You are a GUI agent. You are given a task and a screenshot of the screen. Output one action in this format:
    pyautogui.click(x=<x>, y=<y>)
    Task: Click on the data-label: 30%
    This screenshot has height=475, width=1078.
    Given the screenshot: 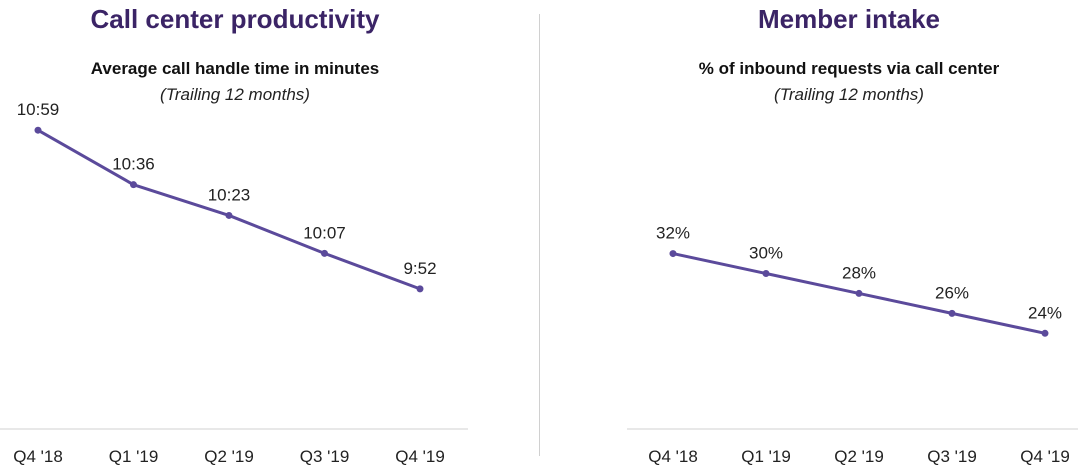 What is the action you would take?
    pyautogui.click(x=766, y=253)
    